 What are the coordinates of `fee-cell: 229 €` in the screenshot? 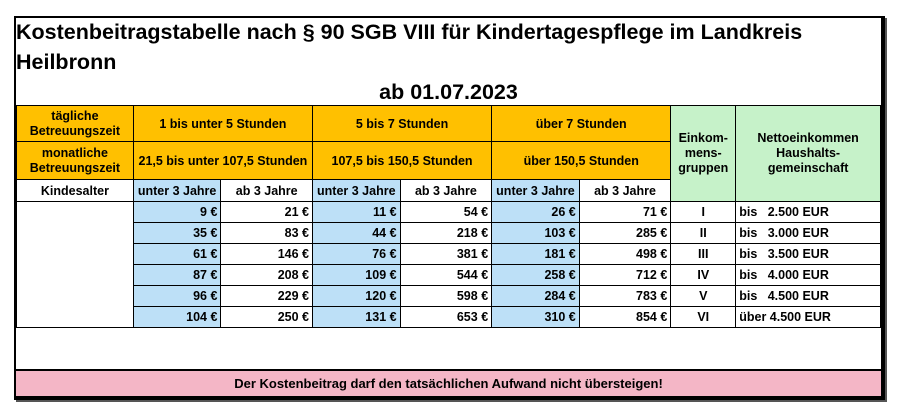 It's located at (266, 296).